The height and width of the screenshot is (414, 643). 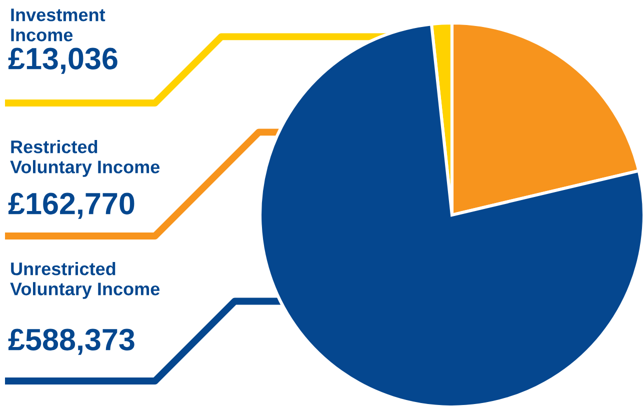 I want to click on slice-label: Unrestricted Voluntary Income, so click(x=85, y=280).